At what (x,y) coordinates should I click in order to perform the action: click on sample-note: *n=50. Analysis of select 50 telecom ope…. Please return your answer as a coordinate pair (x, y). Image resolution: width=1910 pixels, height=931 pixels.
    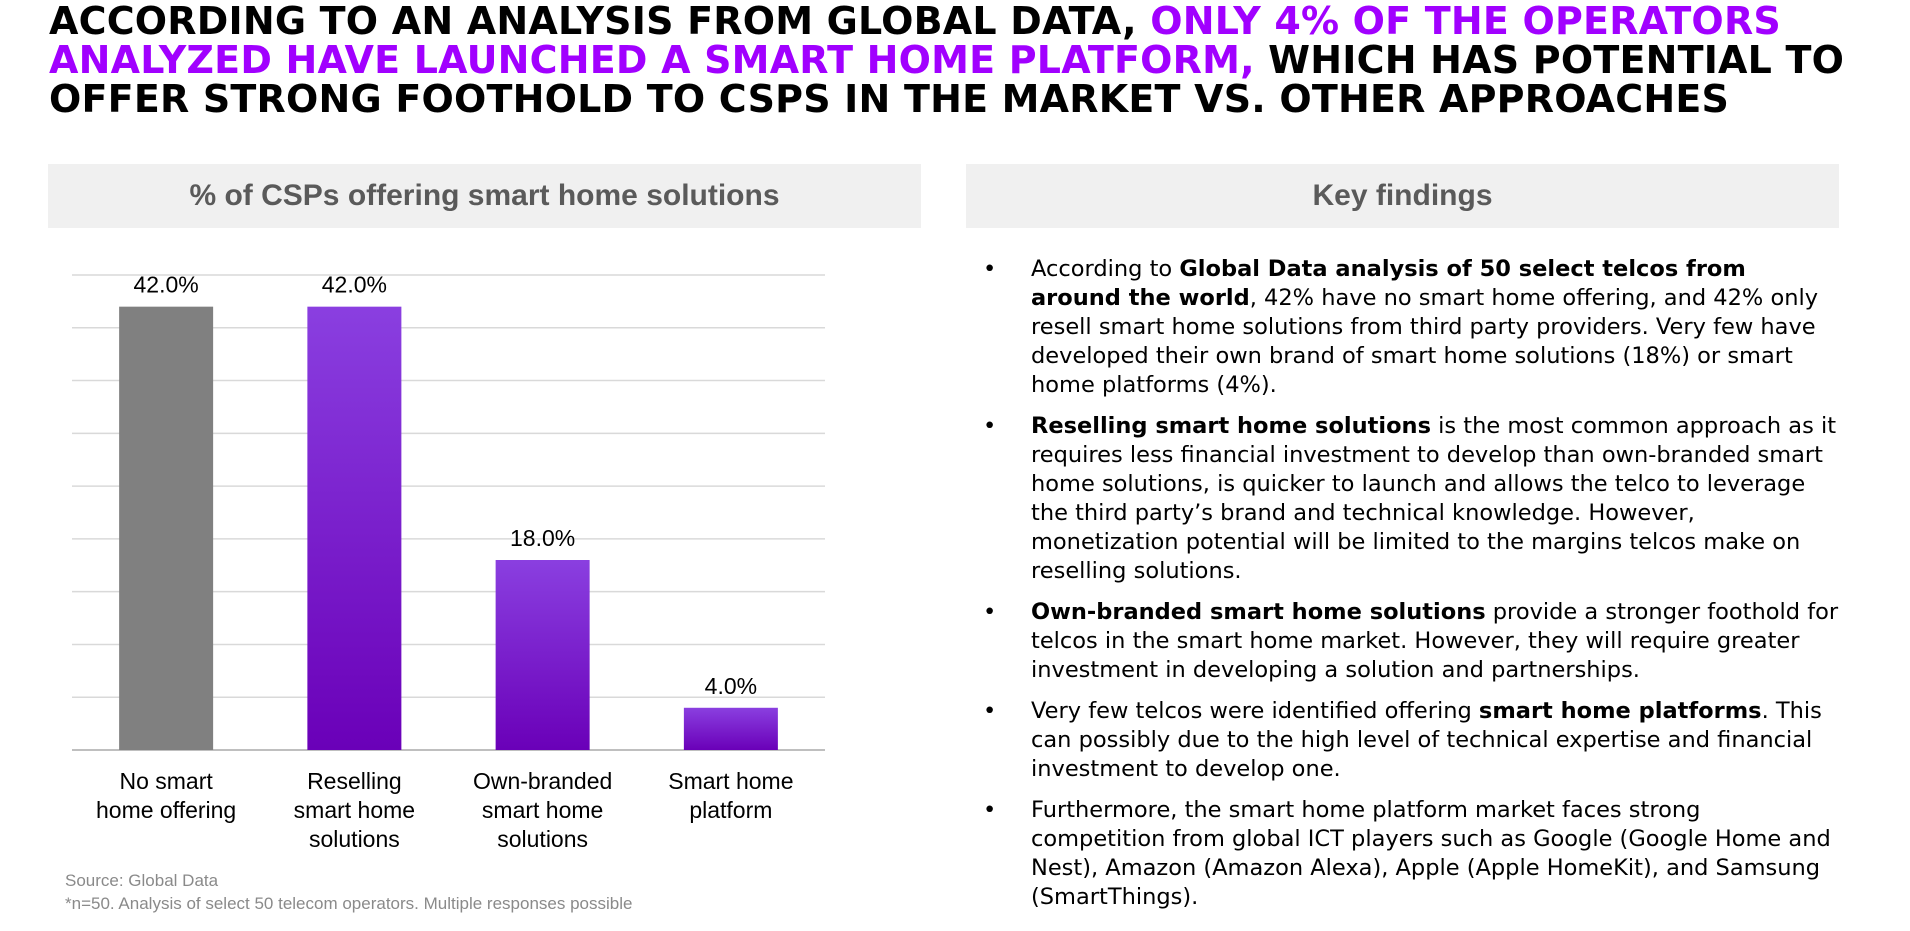
    Looking at the image, I should click on (349, 903).